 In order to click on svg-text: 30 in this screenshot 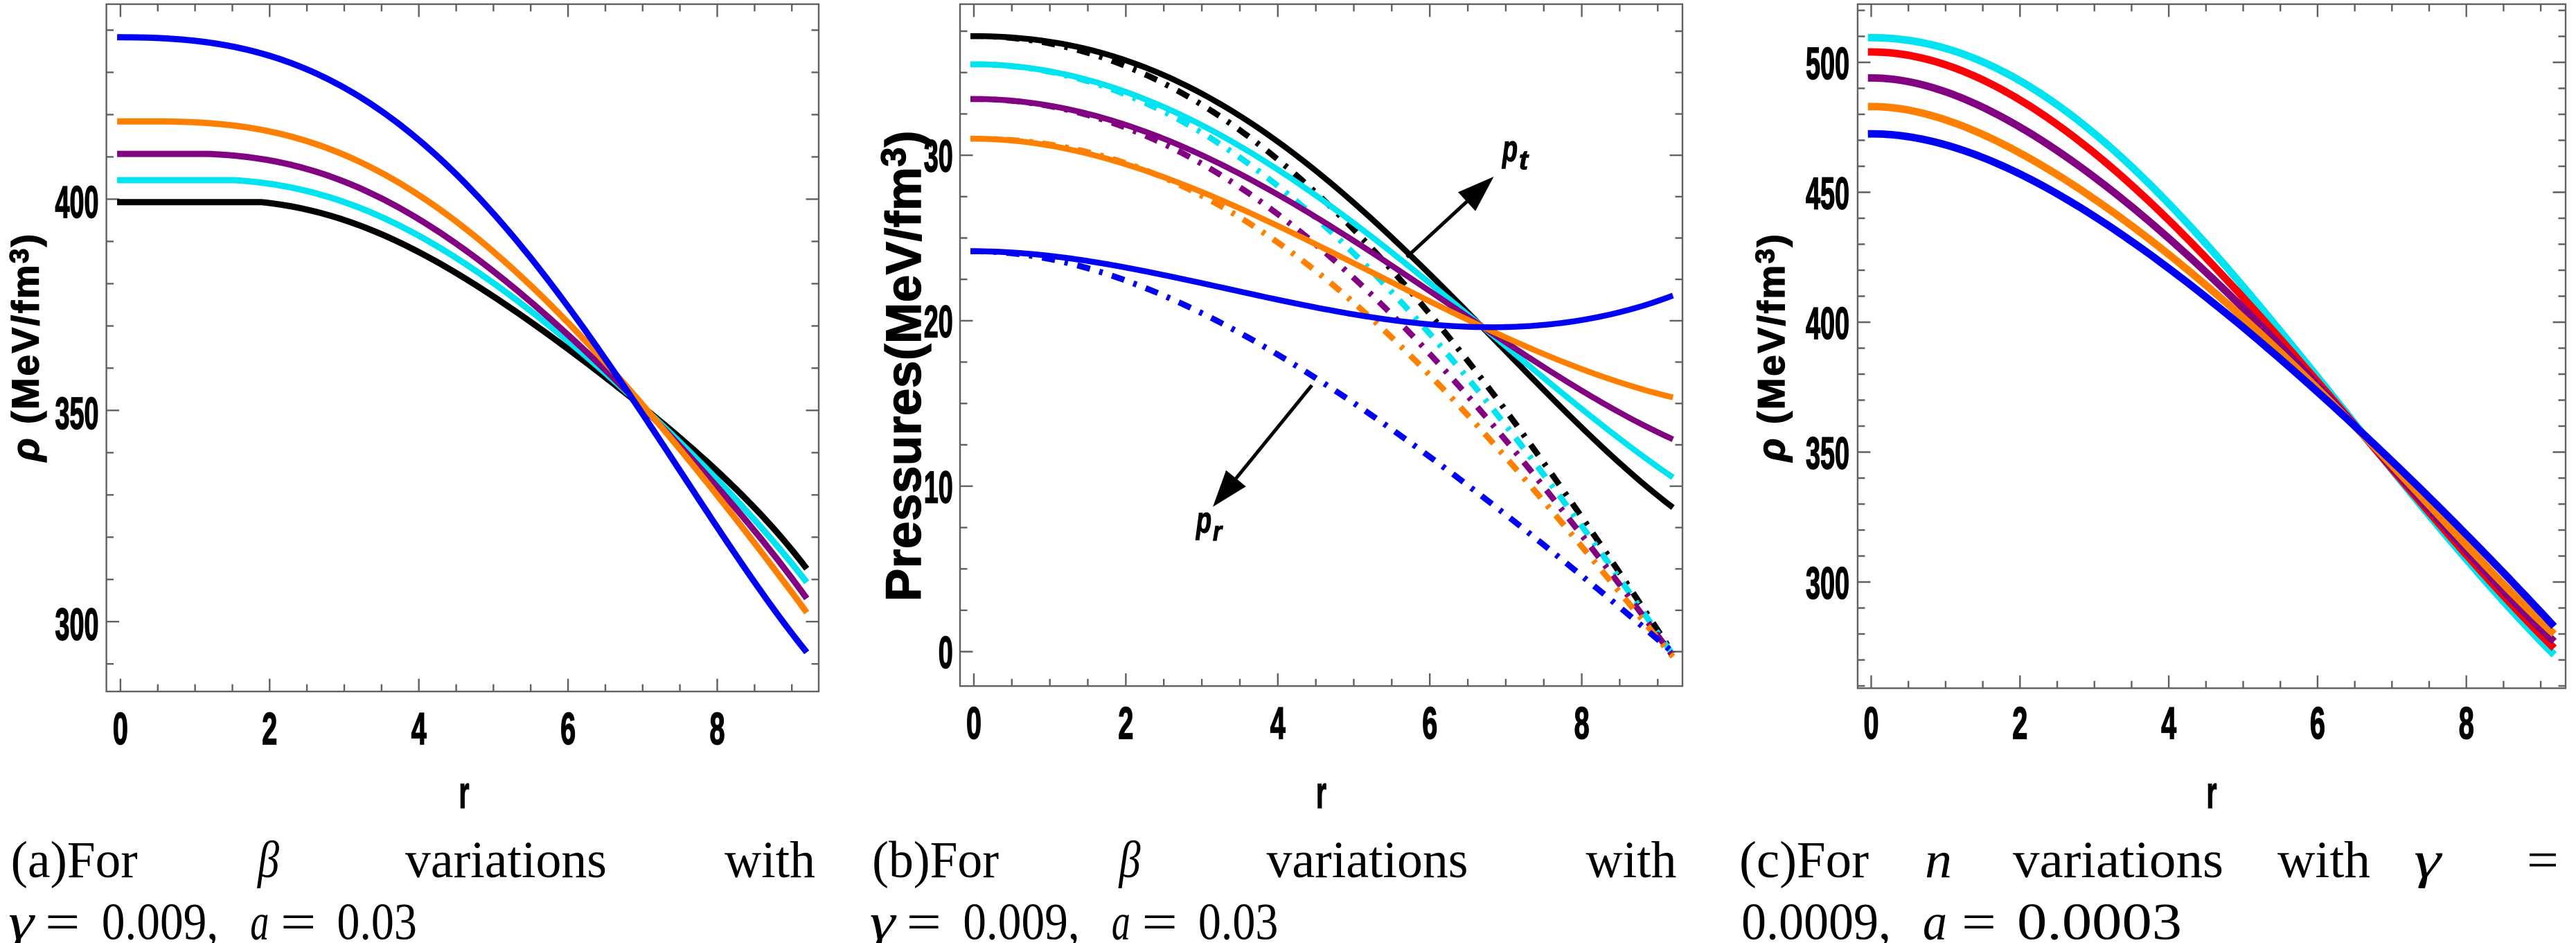, I will do `click(938, 156)`.